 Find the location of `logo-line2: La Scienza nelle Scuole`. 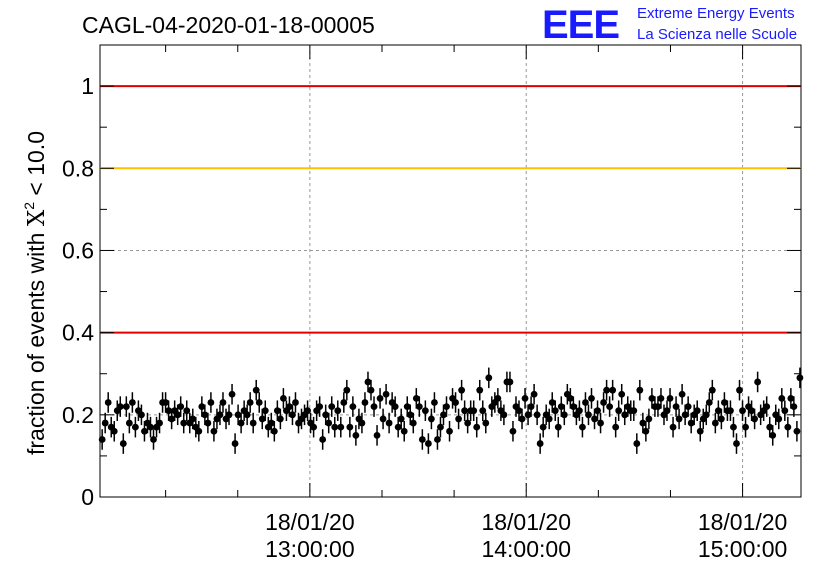

logo-line2: La Scienza nelle Scuole is located at coordinates (717, 34).